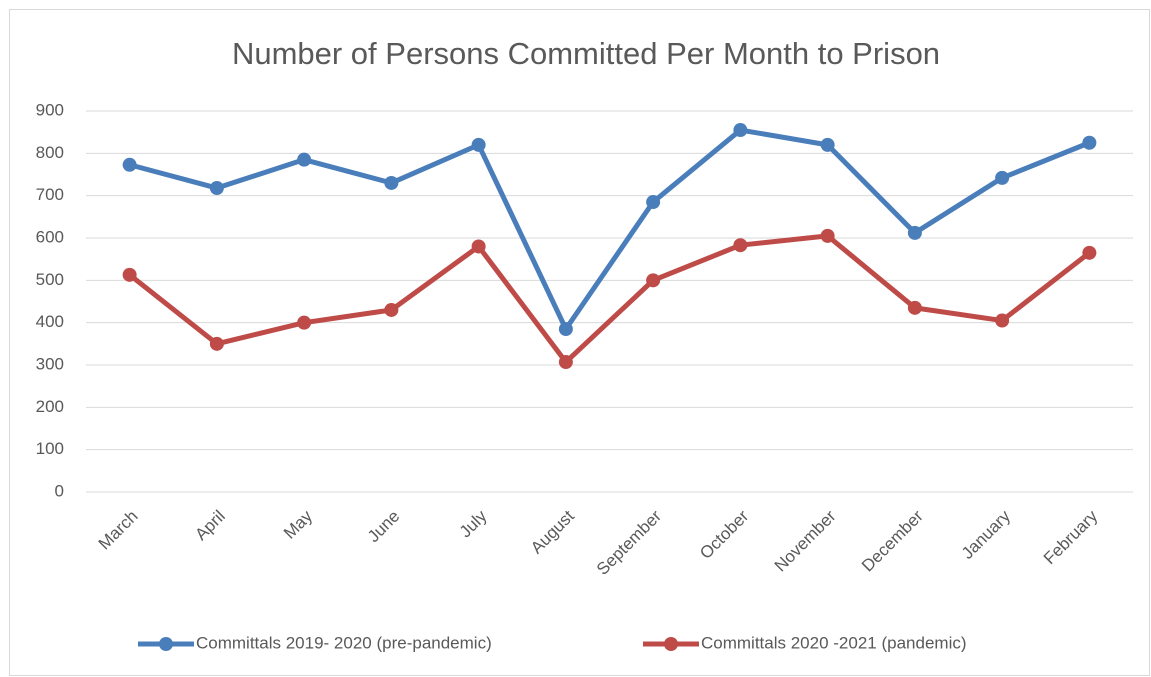 Image resolution: width=1151 pixels, height=677 pixels. What do you see at coordinates (50, 406) in the screenshot?
I see `y-tick-label: 200` at bounding box center [50, 406].